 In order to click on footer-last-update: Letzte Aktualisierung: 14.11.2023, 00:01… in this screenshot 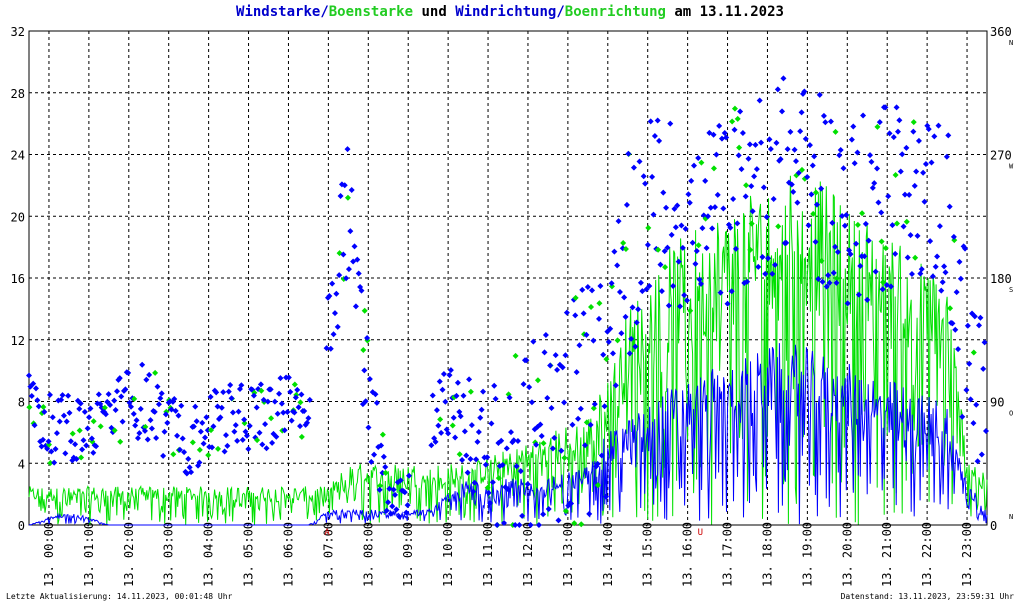, I will do `click(119, 596)`.